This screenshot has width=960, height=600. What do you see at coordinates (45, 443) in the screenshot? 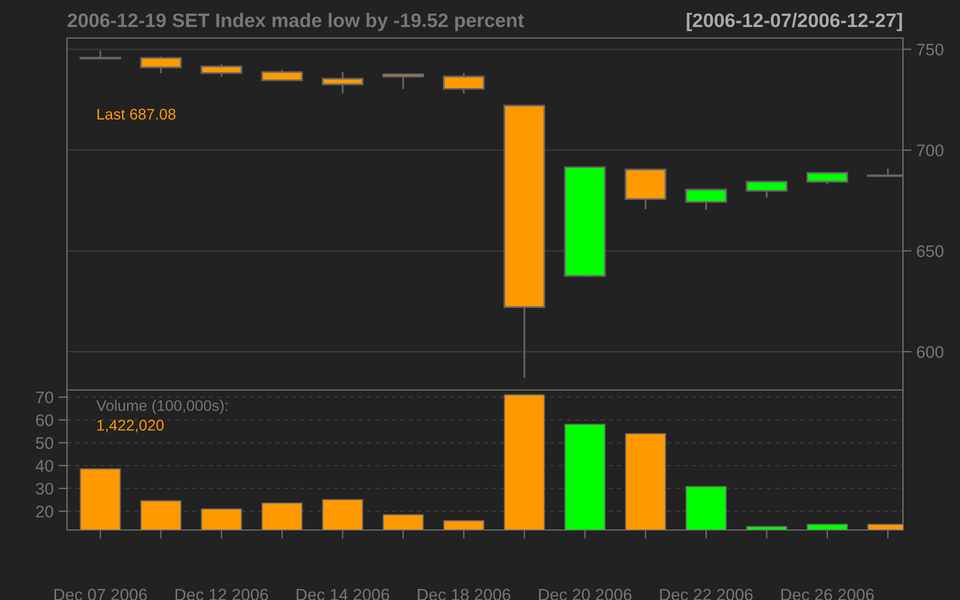
I see `y-tick-label: 50` at bounding box center [45, 443].